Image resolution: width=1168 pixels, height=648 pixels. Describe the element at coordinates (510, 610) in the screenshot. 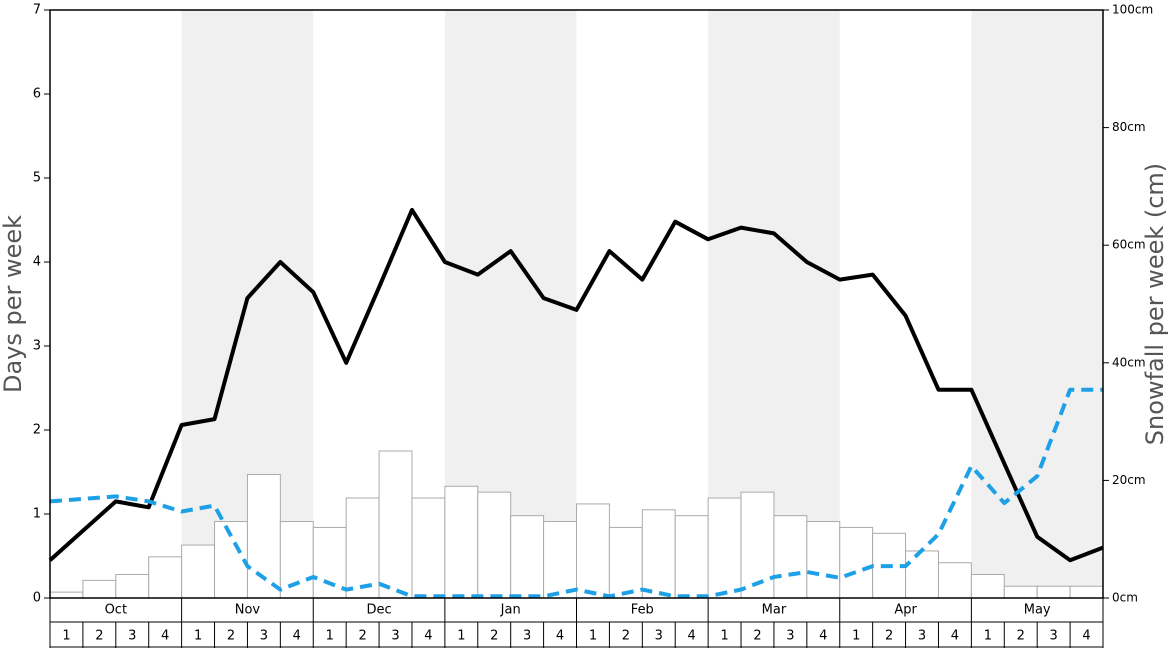

I see `month-label: Jan` at that location.